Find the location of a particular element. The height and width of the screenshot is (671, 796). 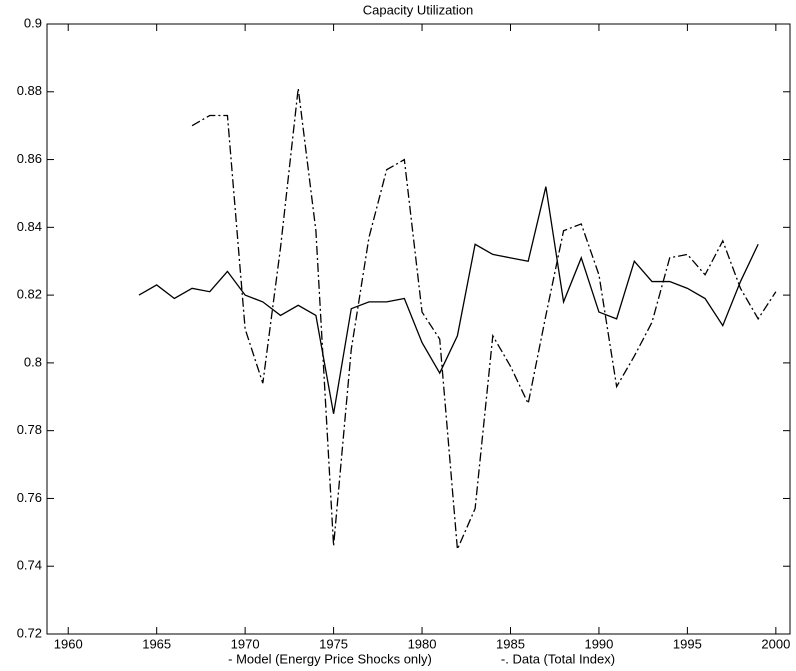

y-tick-label: 0.78 is located at coordinates (29, 429).